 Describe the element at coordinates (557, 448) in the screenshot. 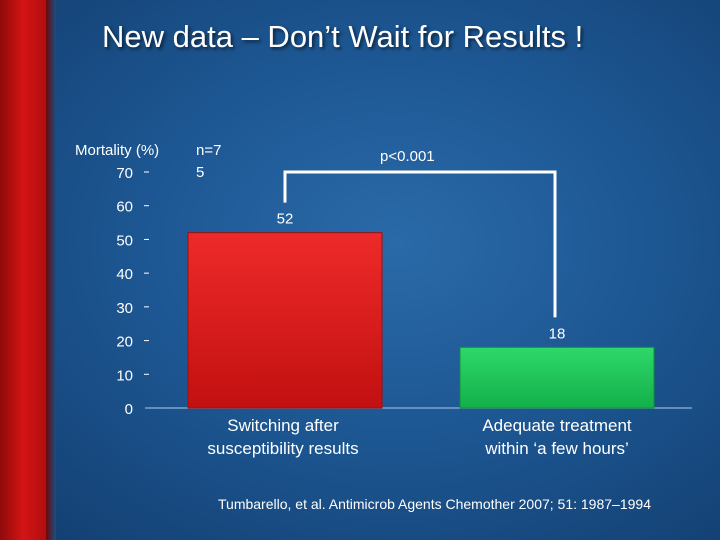

I see `category-label-line: within ‘a few hours’` at that location.